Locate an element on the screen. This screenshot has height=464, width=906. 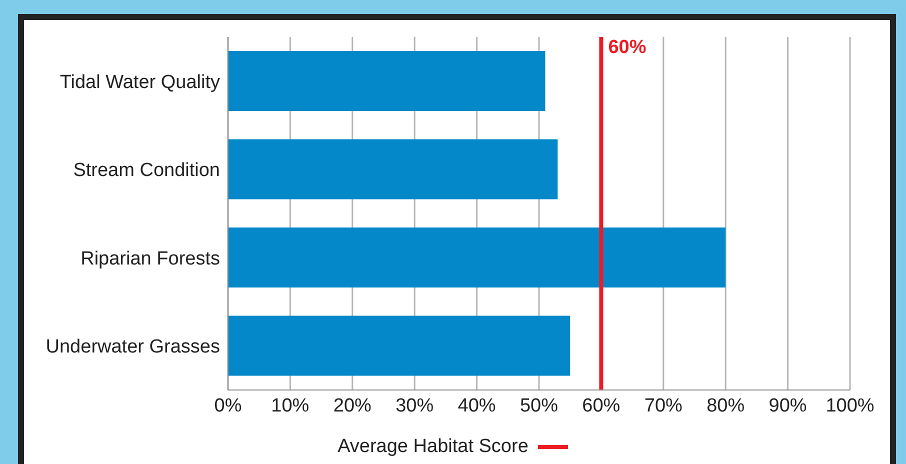
y-tick-label: Stream Condition is located at coordinates (146, 171).